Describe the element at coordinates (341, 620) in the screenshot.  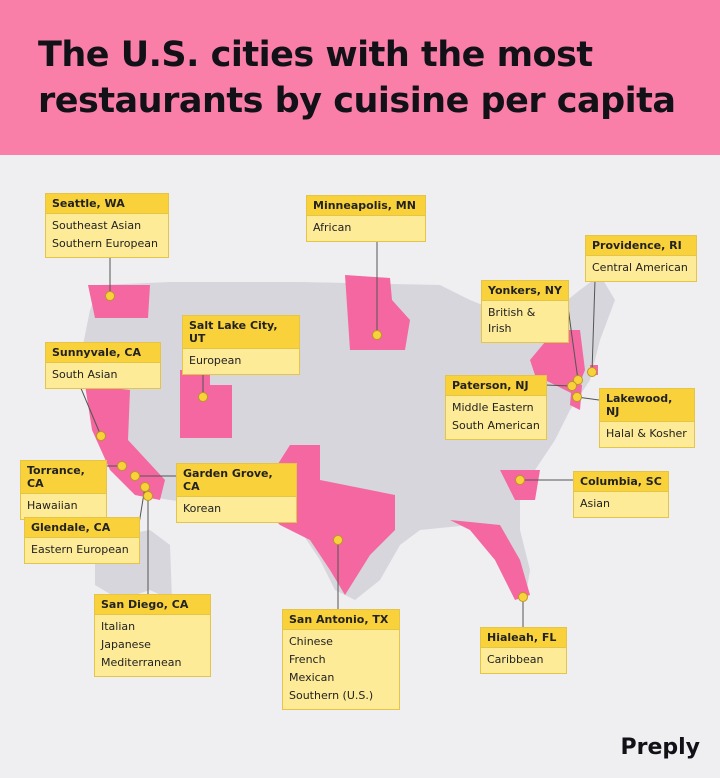
I see `city-label: San Antonio, TX` at that location.